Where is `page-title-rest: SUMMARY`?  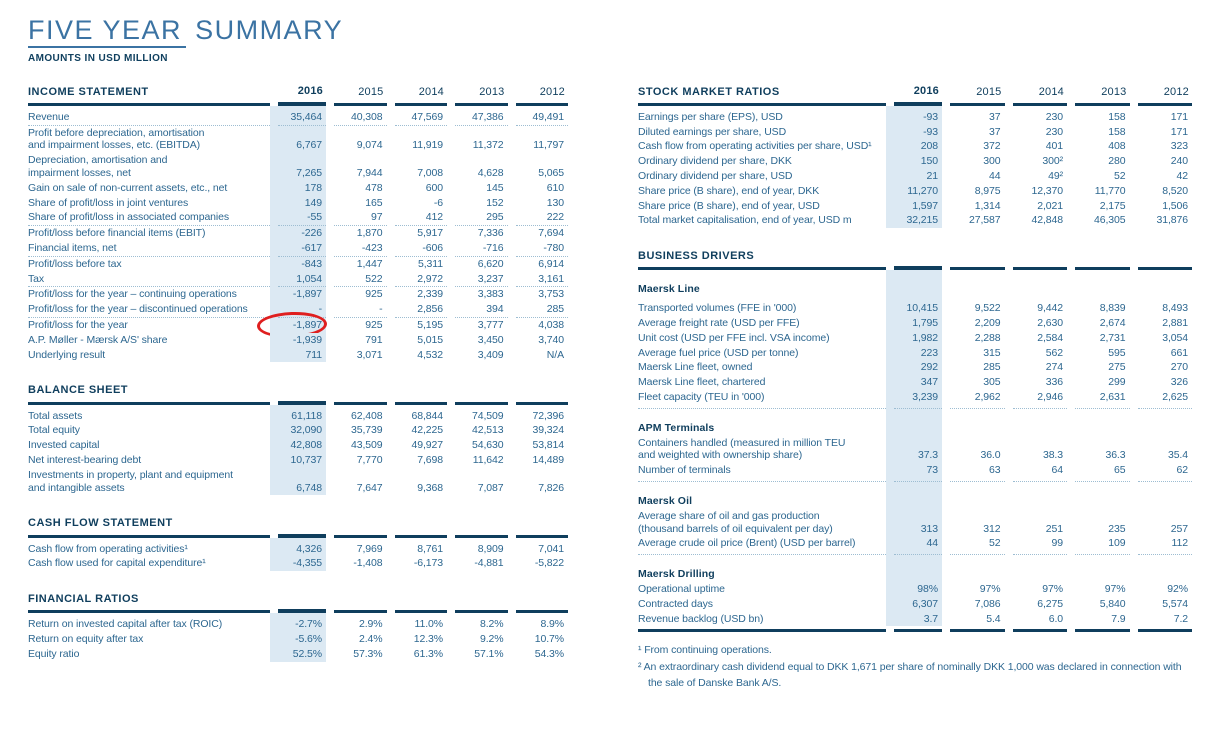 page-title-rest: SUMMARY is located at coordinates (265, 30).